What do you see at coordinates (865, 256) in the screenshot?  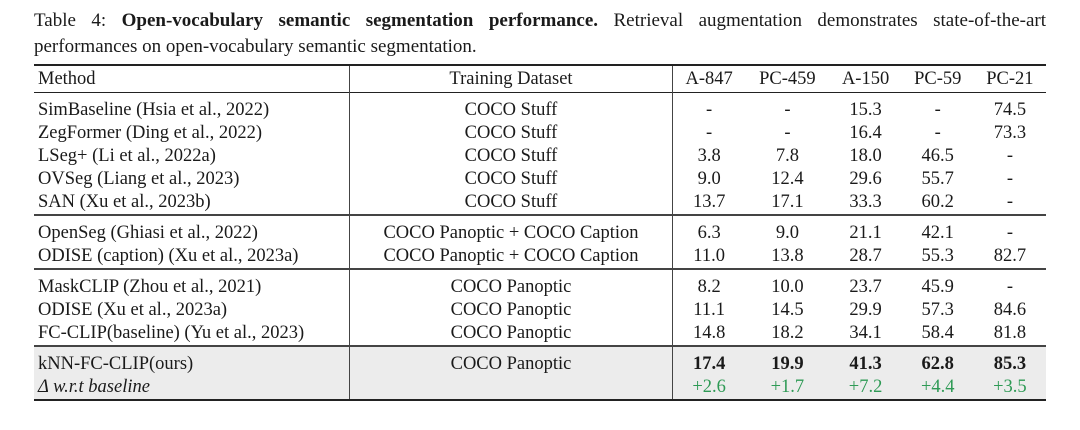 I see `value-cell: 28.7` at bounding box center [865, 256].